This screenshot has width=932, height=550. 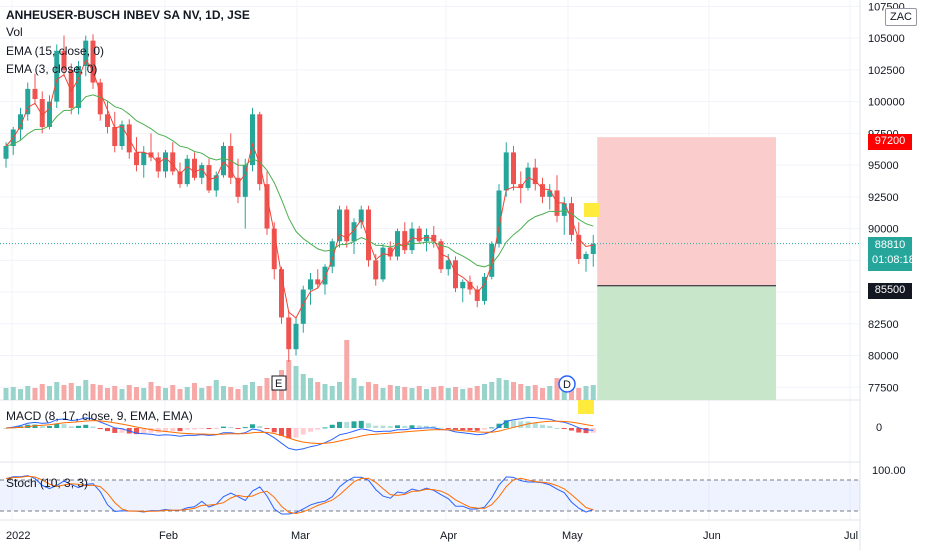 I want to click on currency-badge: ZAC, so click(x=901, y=17).